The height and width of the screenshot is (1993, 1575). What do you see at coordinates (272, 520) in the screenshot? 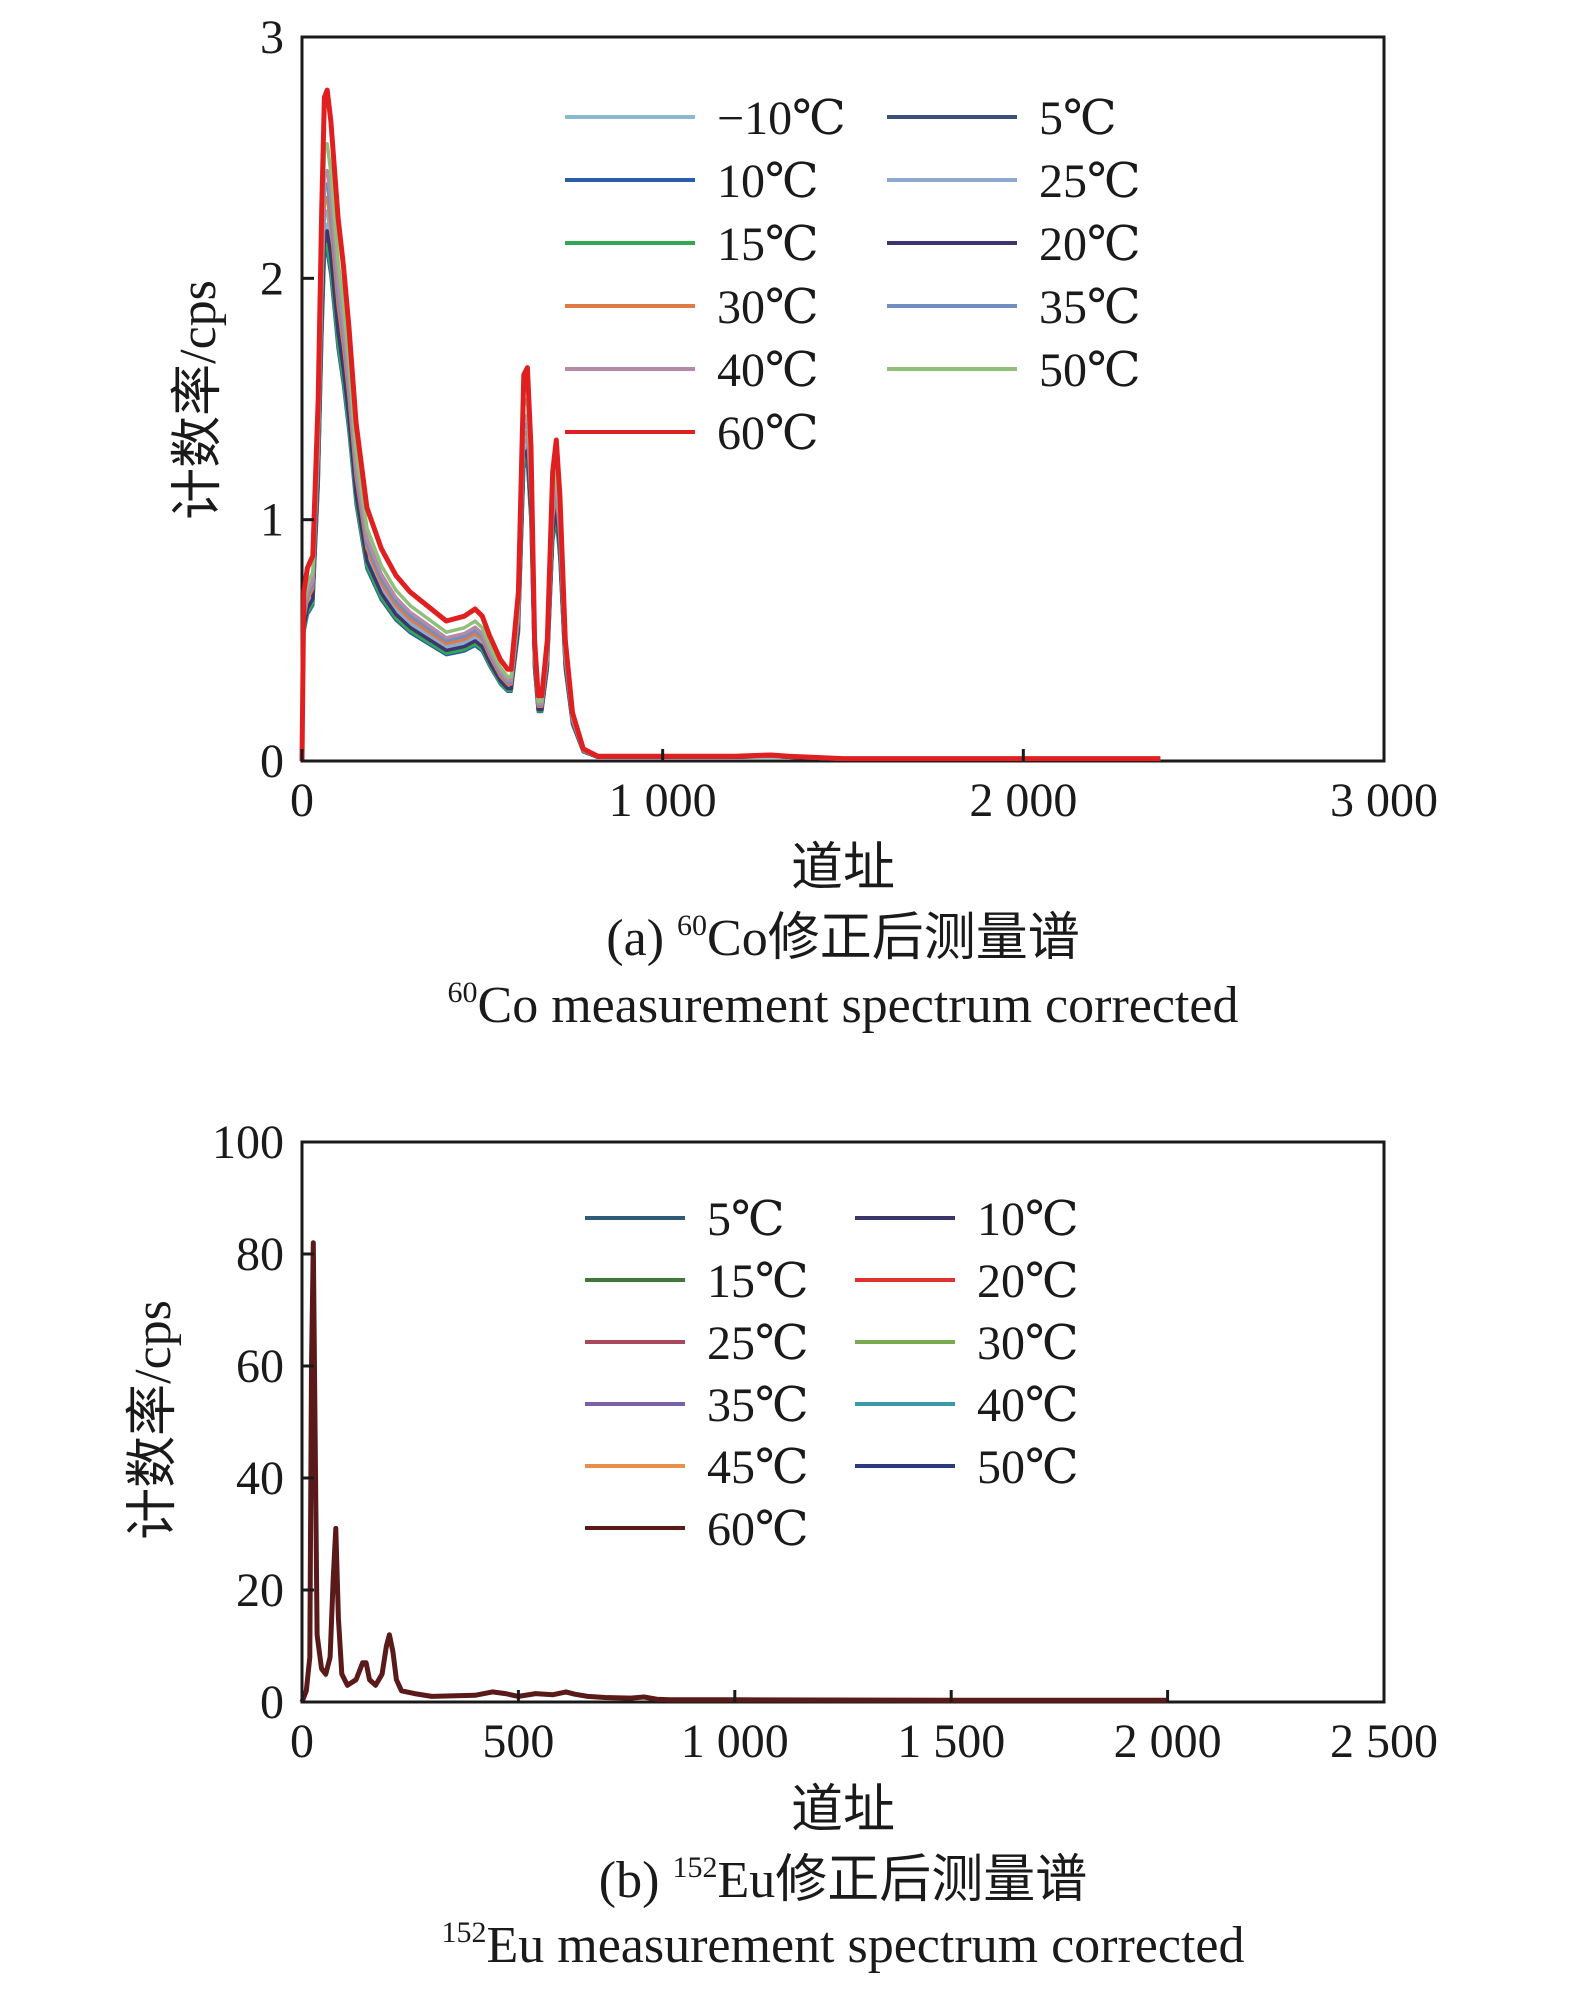
I see `chartA-y-tick-label: 1` at bounding box center [272, 520].